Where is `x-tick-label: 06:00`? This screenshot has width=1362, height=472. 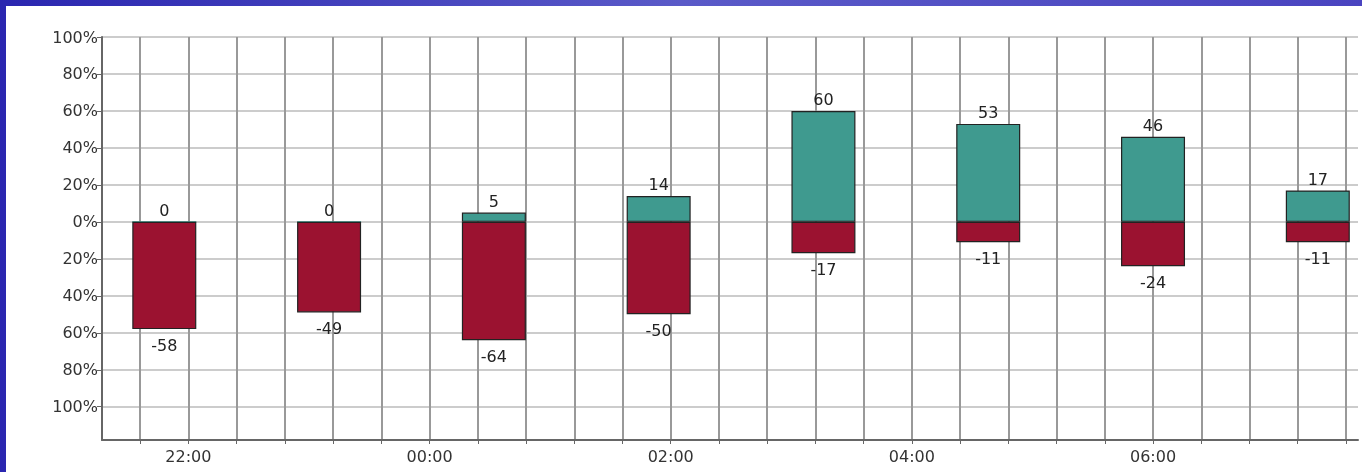
x-tick-label: 06:00 is located at coordinates (1153, 456).